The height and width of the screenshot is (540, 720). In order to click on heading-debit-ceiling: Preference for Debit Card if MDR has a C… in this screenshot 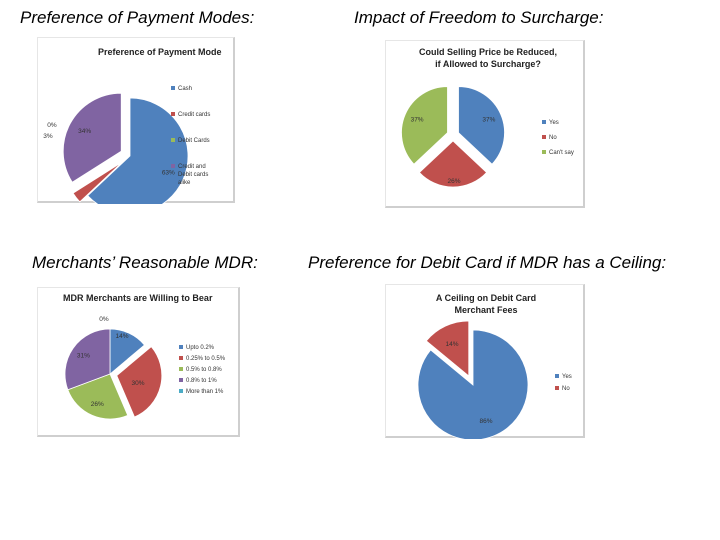, I will do `click(487, 262)`.